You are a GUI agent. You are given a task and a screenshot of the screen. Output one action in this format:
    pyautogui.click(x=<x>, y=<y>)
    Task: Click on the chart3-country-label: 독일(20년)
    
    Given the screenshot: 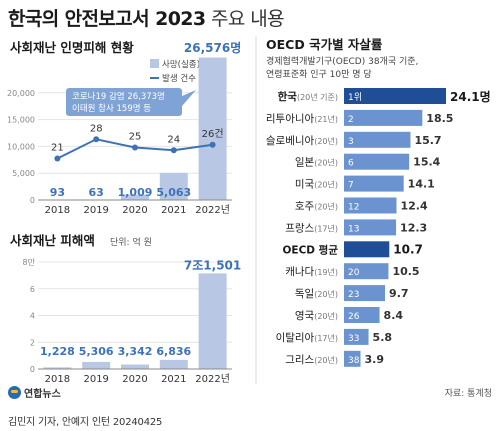 What is the action you would take?
    pyautogui.click(x=316, y=293)
    